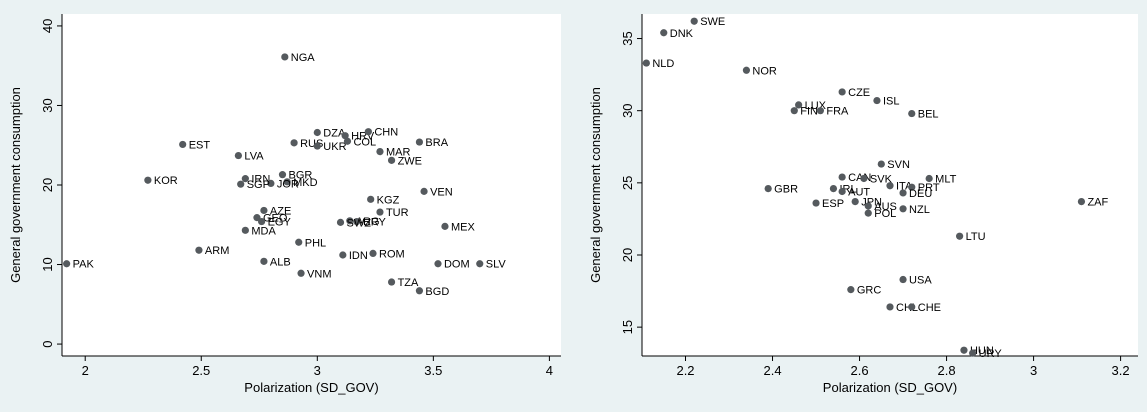 The width and height of the screenshot is (1147, 412). Describe the element at coordinates (264, 261) in the screenshot. I see `data-point-alb` at that location.